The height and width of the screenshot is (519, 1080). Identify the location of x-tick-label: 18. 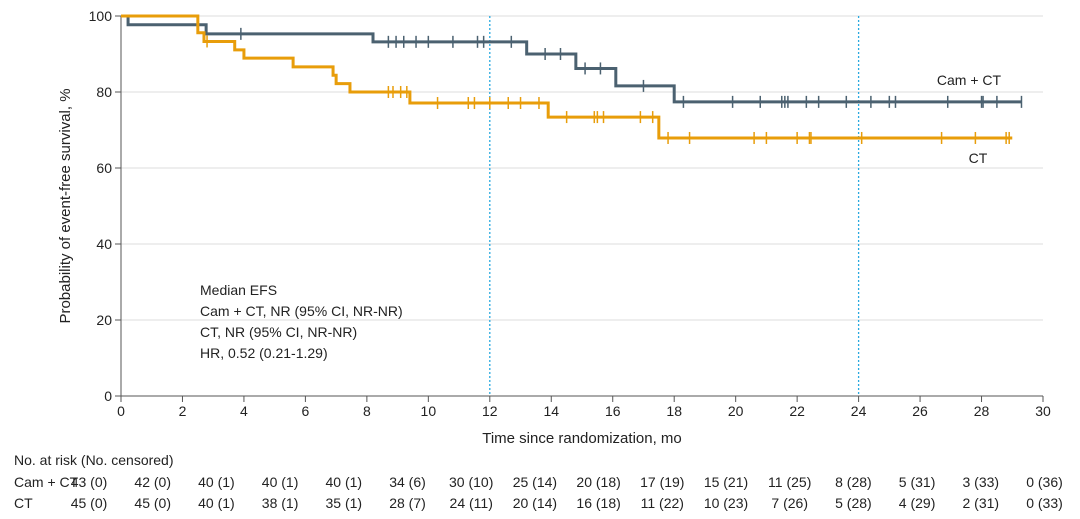
(674, 411).